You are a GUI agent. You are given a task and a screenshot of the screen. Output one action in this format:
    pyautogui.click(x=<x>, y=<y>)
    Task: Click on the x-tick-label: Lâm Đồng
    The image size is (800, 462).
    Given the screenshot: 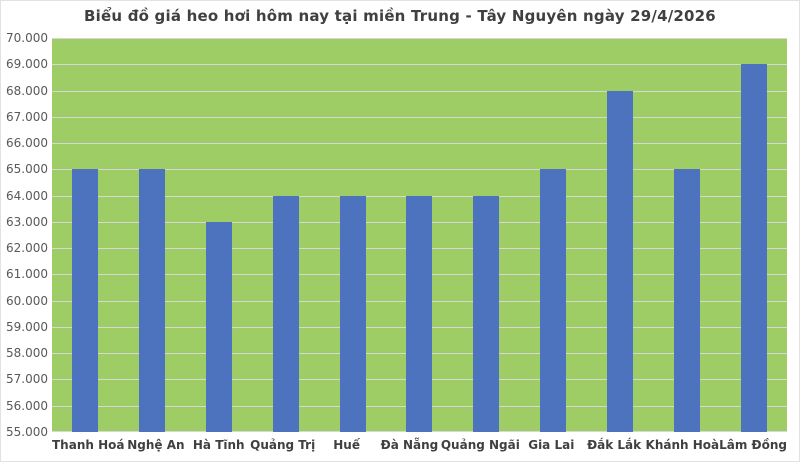 What is the action you would take?
    pyautogui.click(x=753, y=445)
    